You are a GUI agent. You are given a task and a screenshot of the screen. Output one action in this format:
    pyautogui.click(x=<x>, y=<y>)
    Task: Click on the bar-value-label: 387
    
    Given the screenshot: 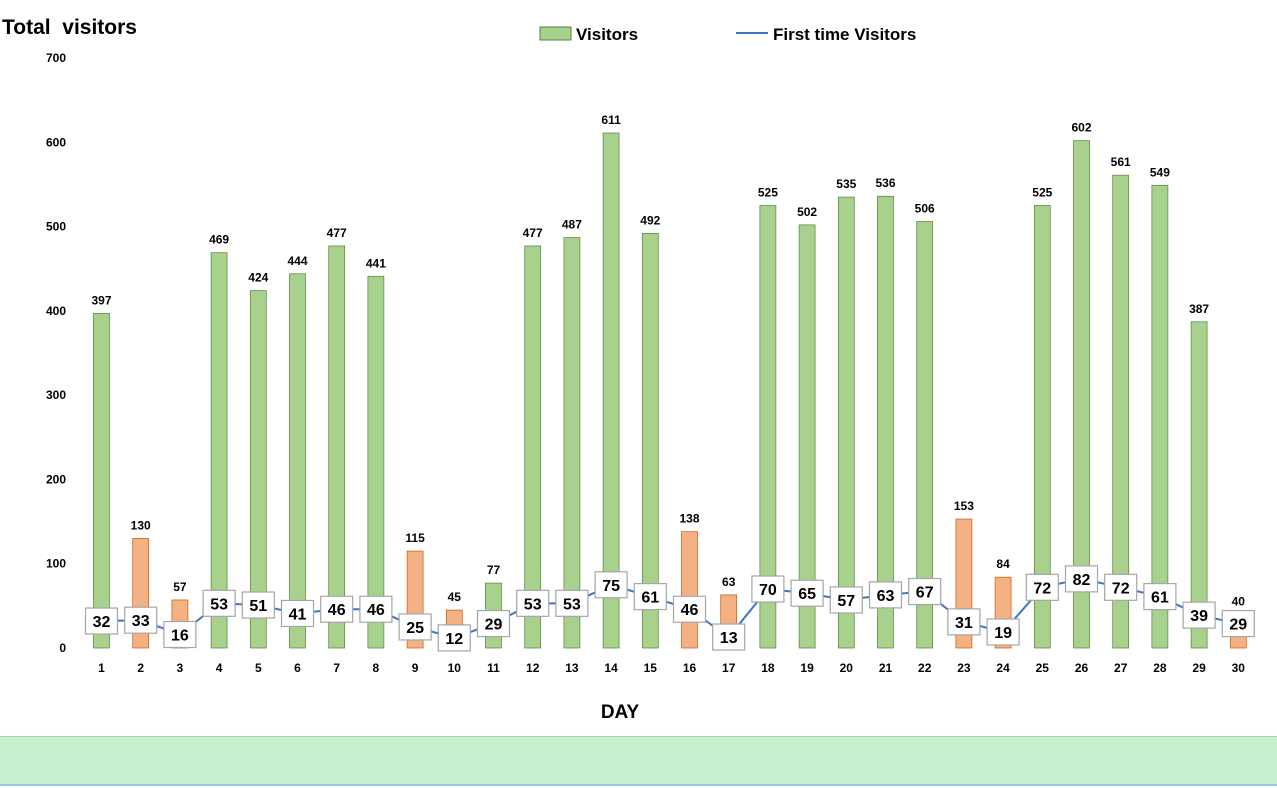 What is the action you would take?
    pyautogui.click(x=1199, y=309)
    